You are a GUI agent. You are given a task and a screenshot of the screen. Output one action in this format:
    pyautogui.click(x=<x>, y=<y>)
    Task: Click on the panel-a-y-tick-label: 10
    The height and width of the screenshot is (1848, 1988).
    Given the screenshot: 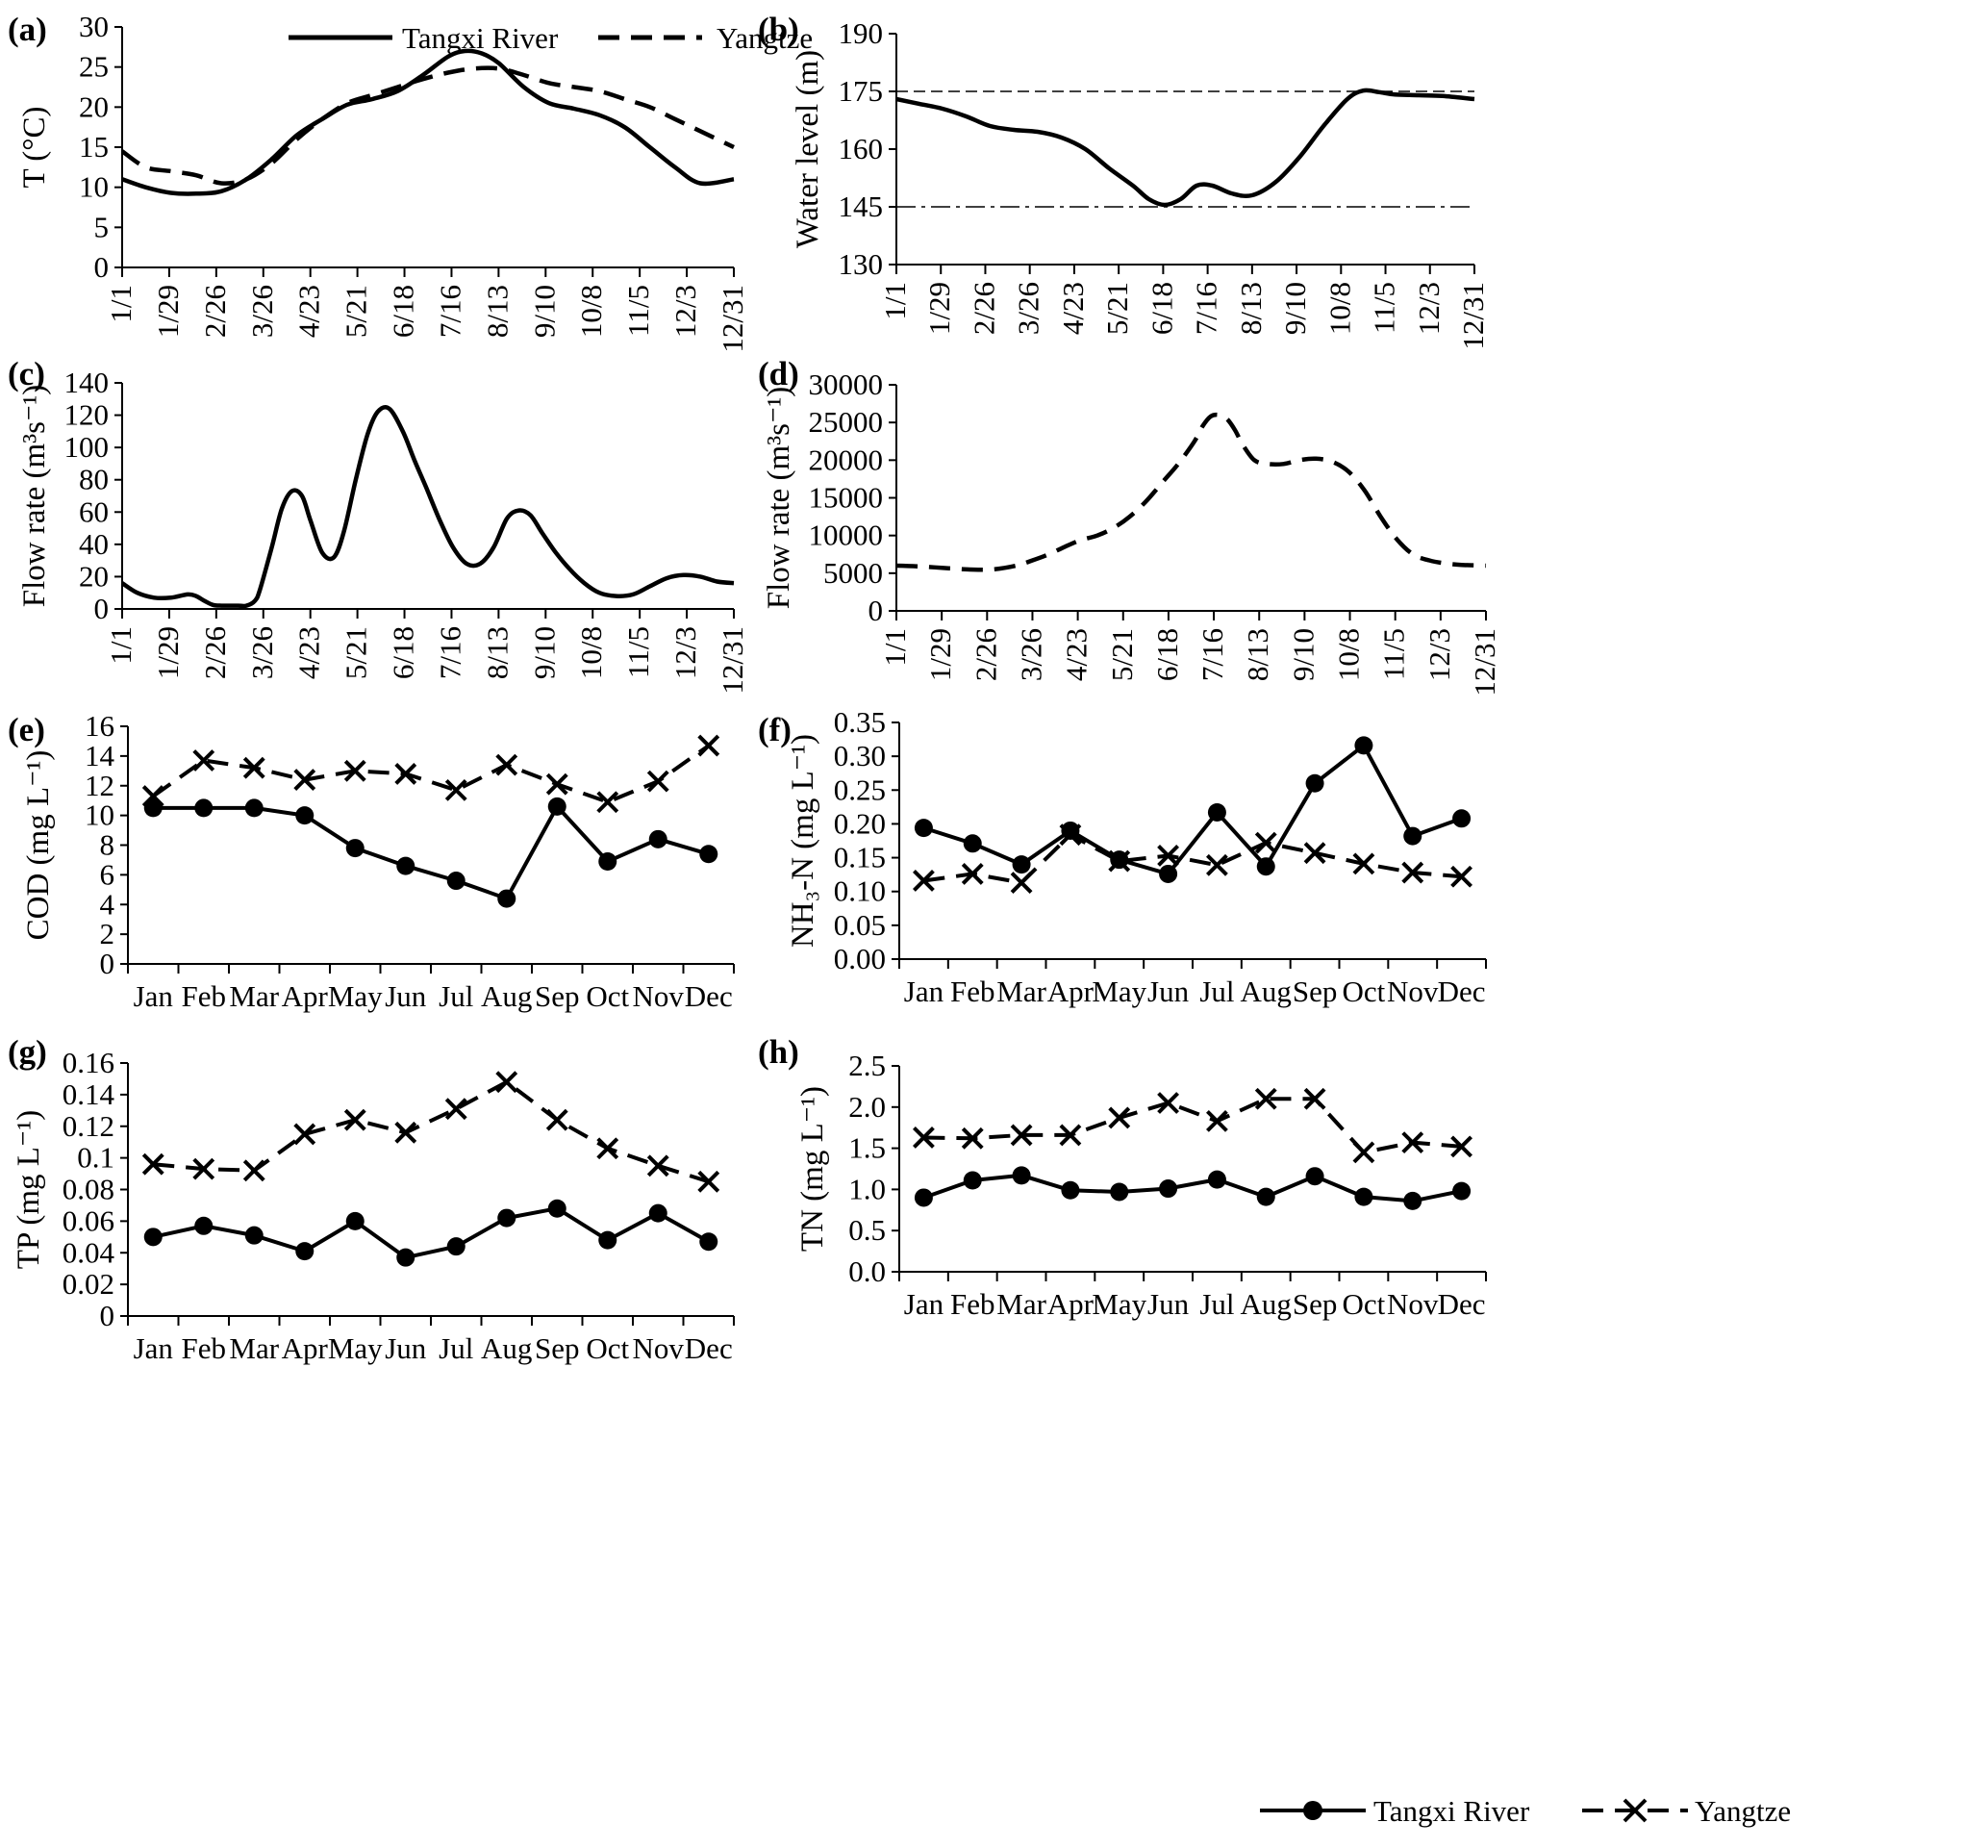 What is the action you would take?
    pyautogui.click(x=94, y=187)
    